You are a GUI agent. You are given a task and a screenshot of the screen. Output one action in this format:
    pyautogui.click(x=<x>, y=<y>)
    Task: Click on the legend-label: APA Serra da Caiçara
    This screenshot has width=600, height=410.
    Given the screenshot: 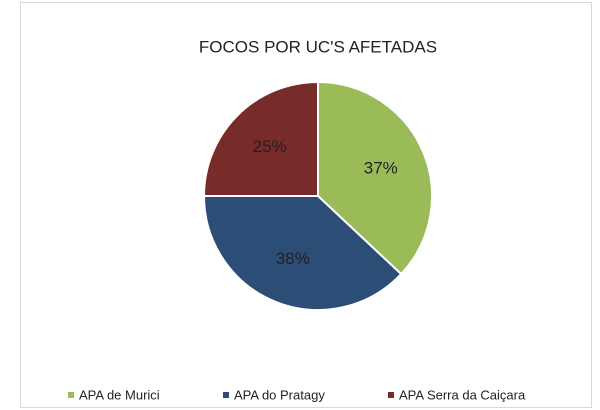 What is the action you would take?
    pyautogui.click(x=462, y=394)
    